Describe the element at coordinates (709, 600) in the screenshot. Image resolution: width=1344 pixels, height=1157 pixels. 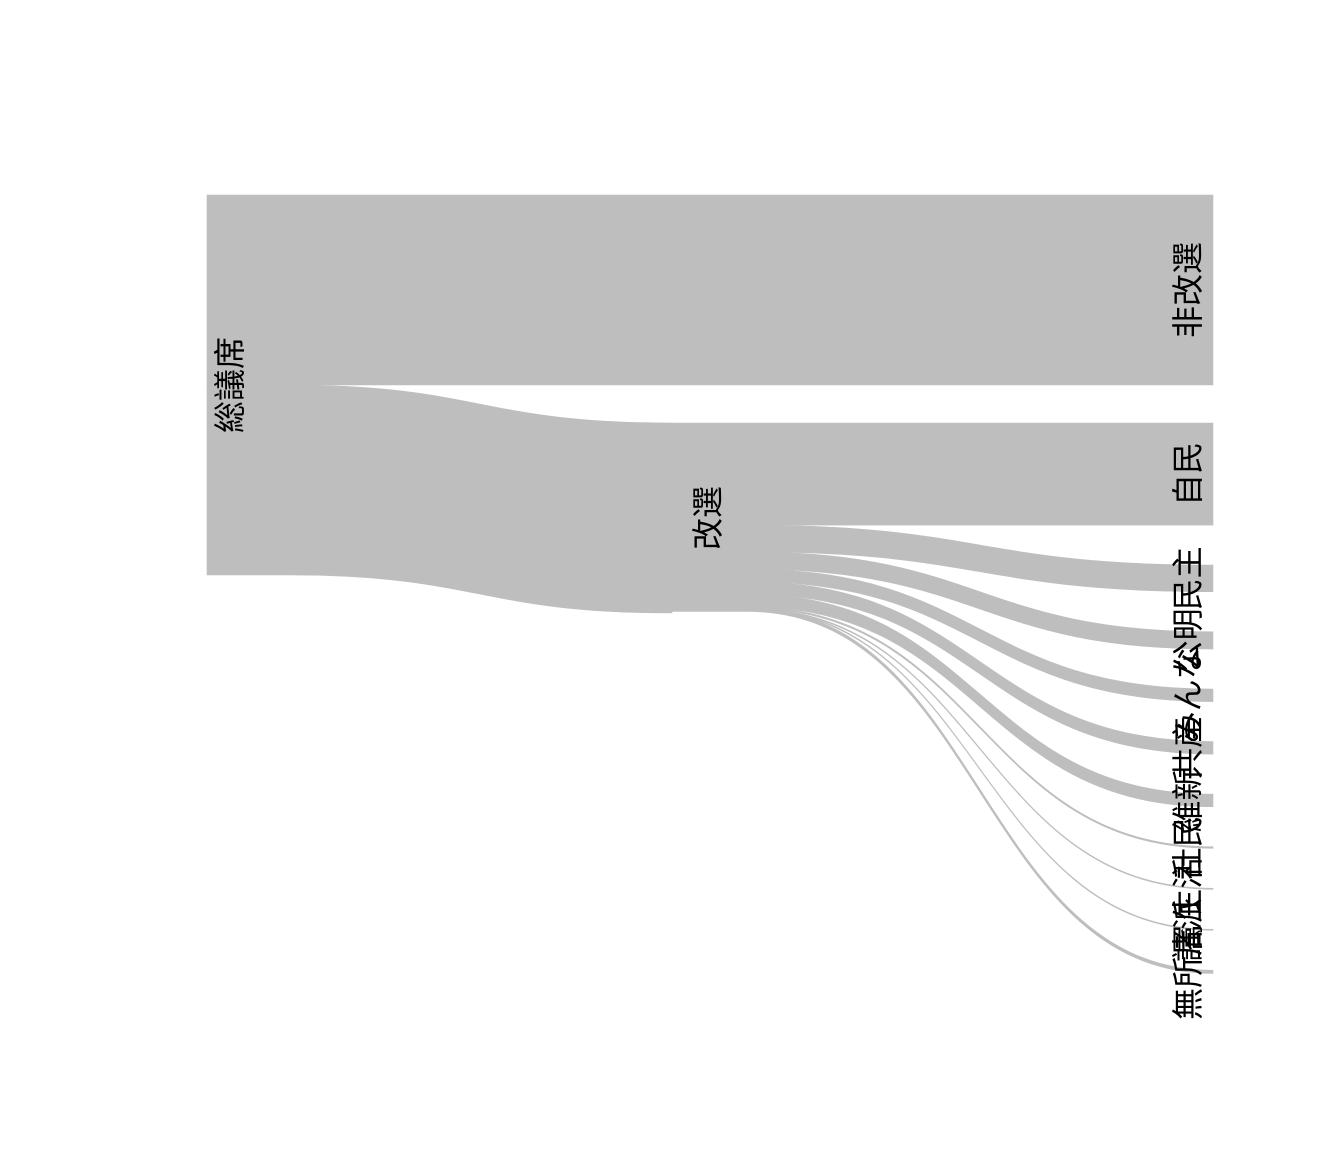
I see `link-reelect-lead-ishin` at that location.